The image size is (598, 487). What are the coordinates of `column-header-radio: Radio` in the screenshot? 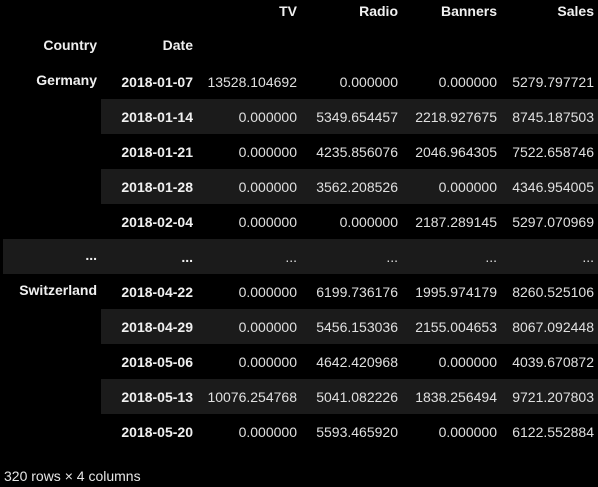 It's located at (378, 11).